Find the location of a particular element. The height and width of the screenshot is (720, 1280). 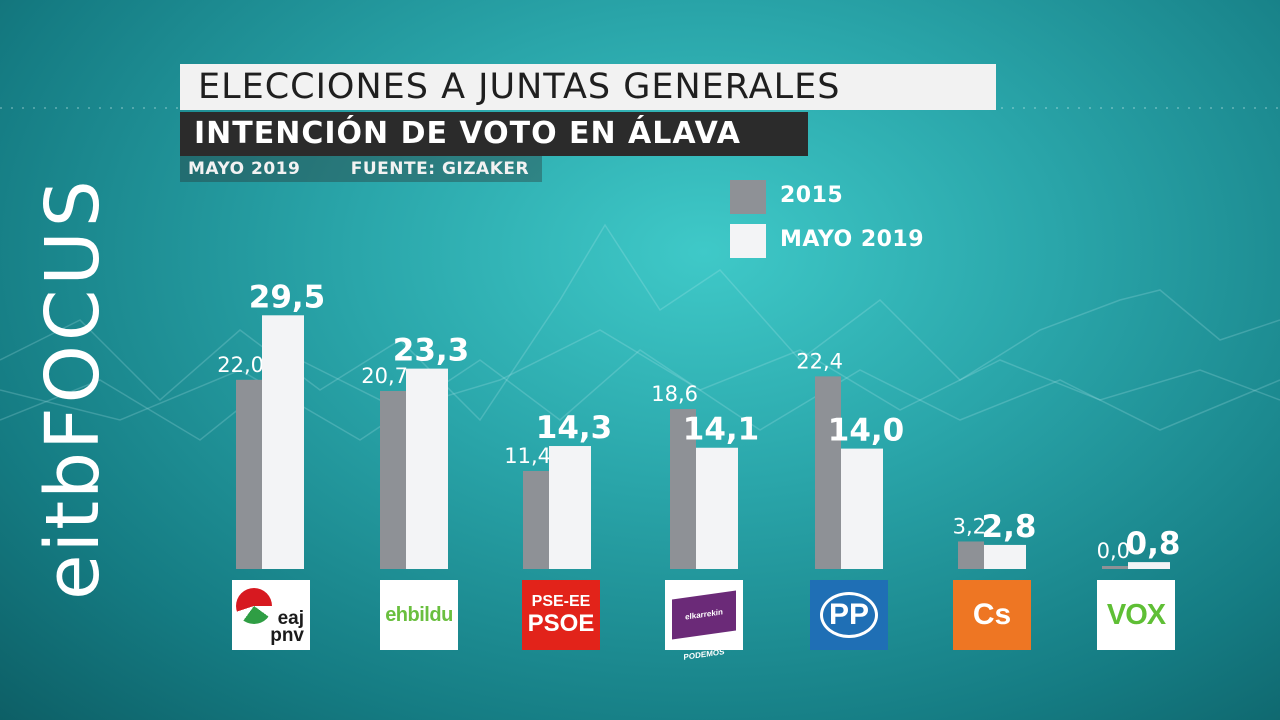

bar-group: 0,00,8 is located at coordinates (1139, 547).